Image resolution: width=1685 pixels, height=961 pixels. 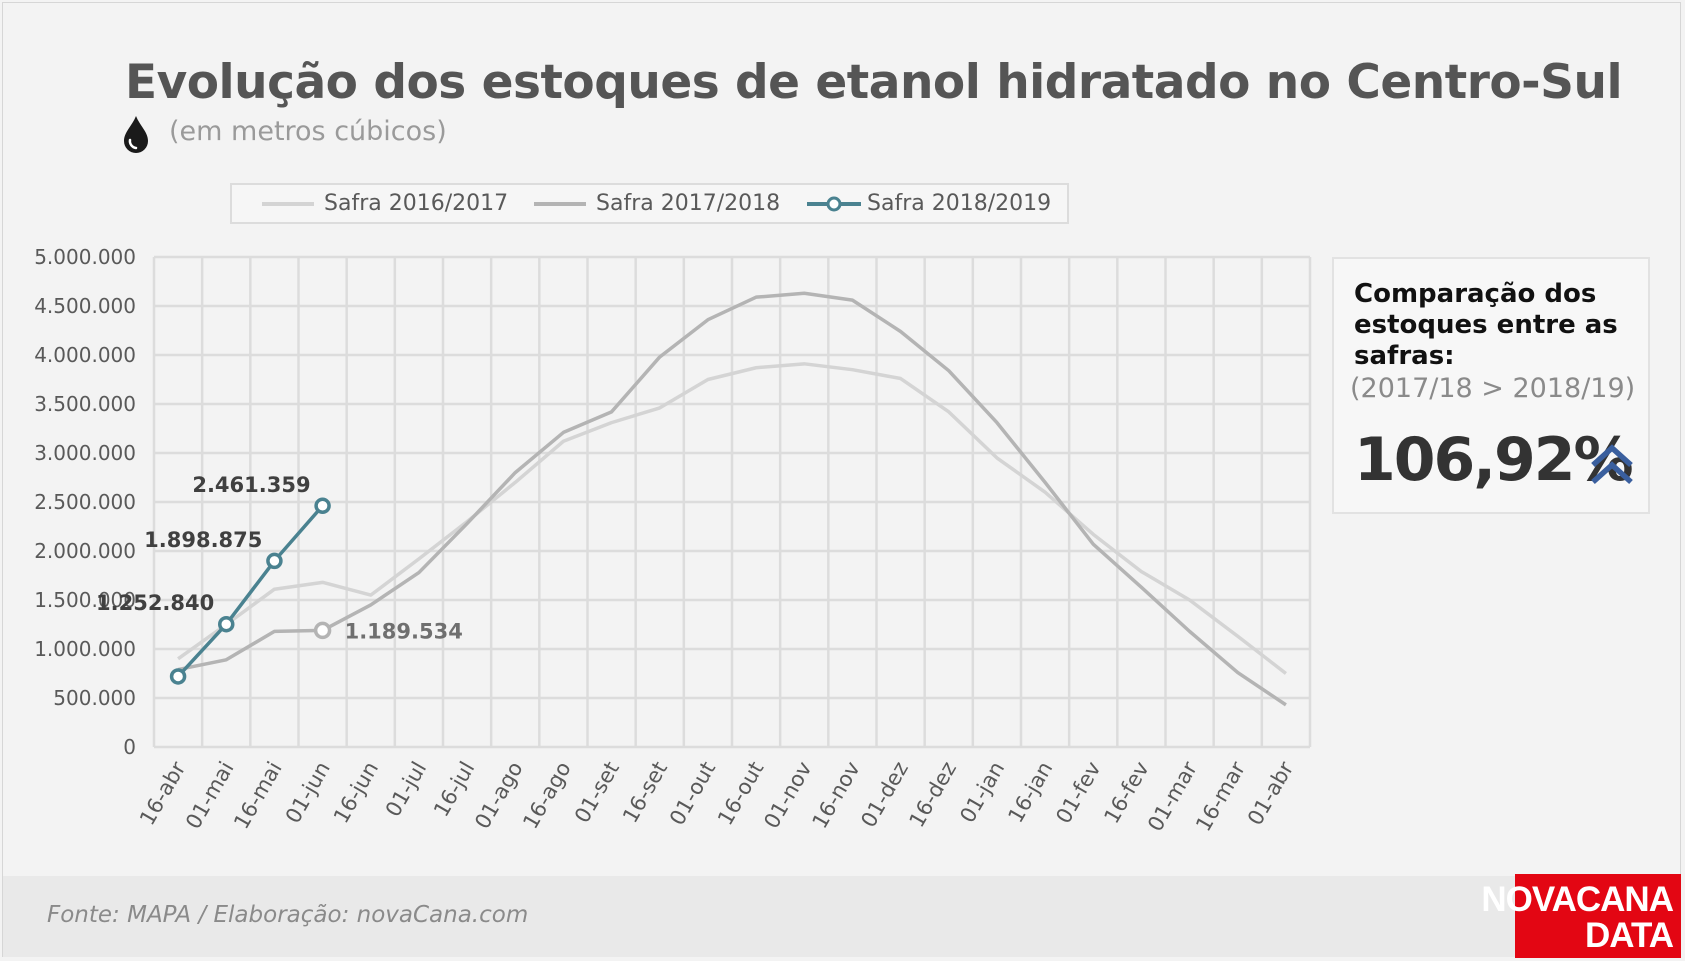 What do you see at coordinates (85, 306) in the screenshot?
I see `y-tick-label: 4.500.000` at bounding box center [85, 306].